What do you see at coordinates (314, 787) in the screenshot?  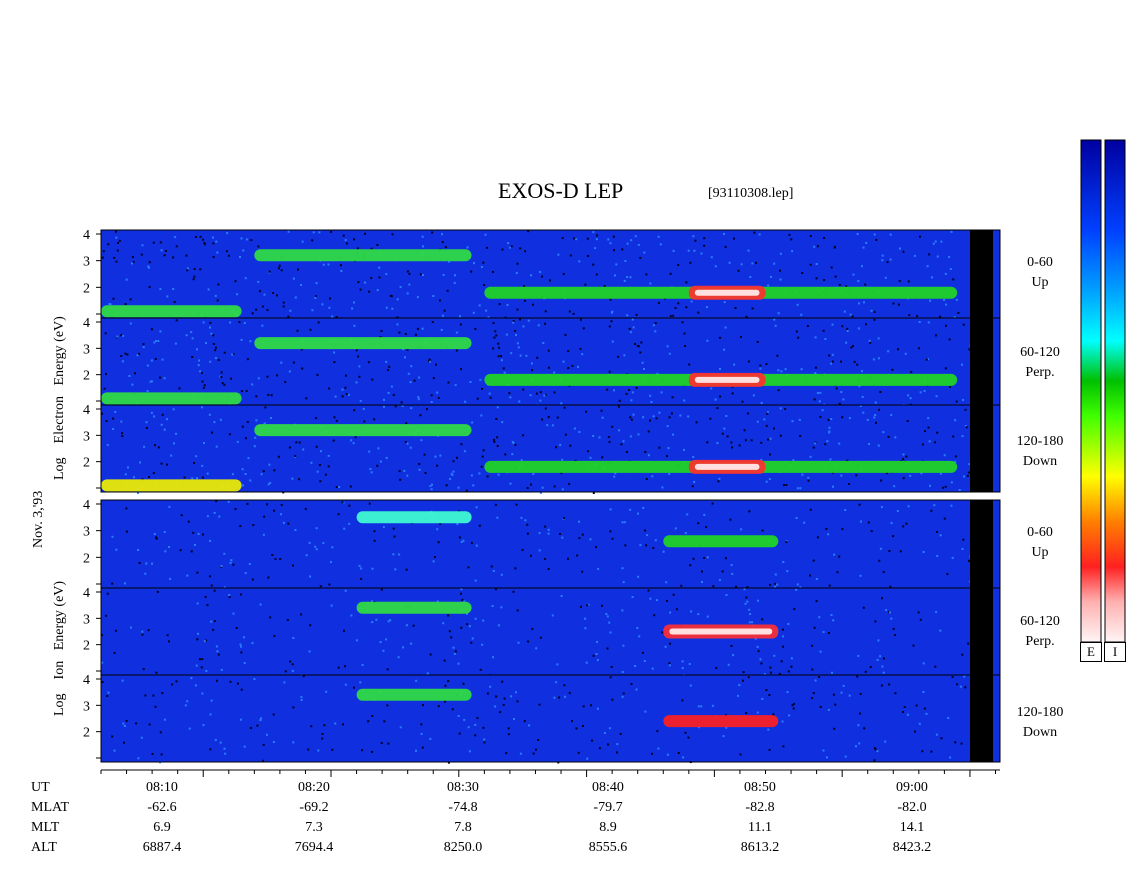 I see `axis-row-value: 08:20` at bounding box center [314, 787].